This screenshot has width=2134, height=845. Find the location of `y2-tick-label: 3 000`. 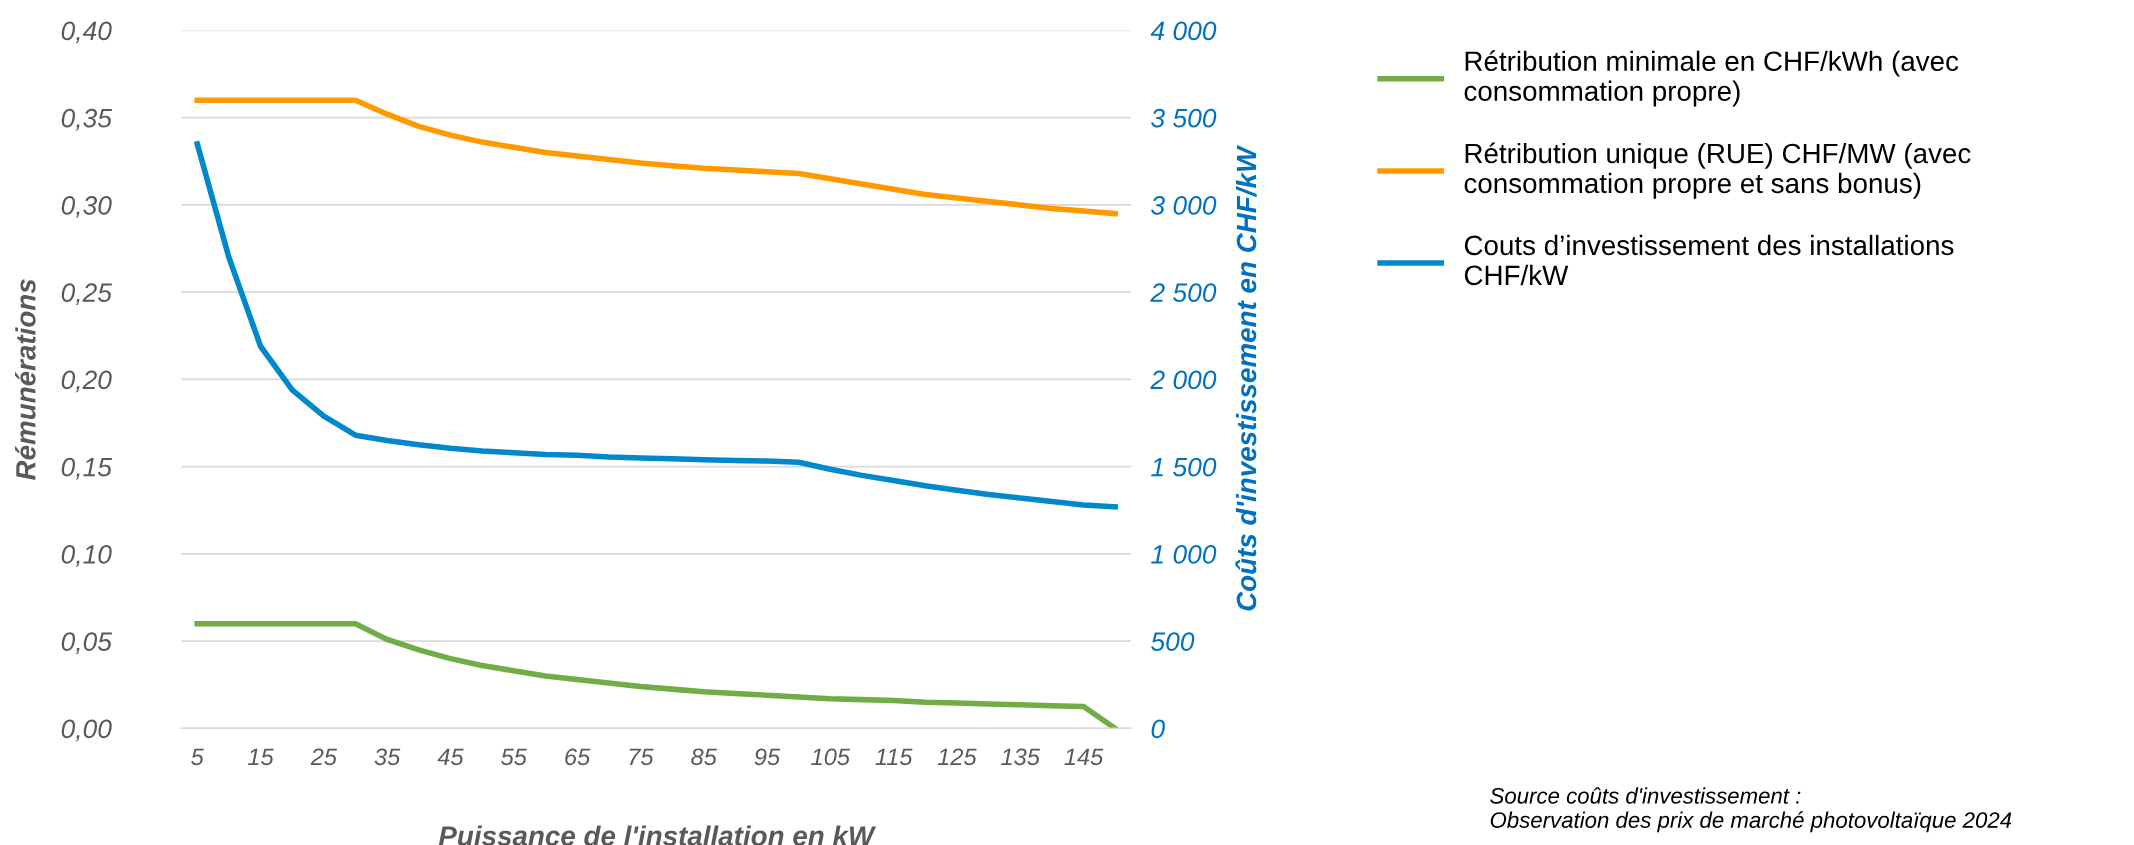

y2-tick-label: 3 000 is located at coordinates (1184, 205).